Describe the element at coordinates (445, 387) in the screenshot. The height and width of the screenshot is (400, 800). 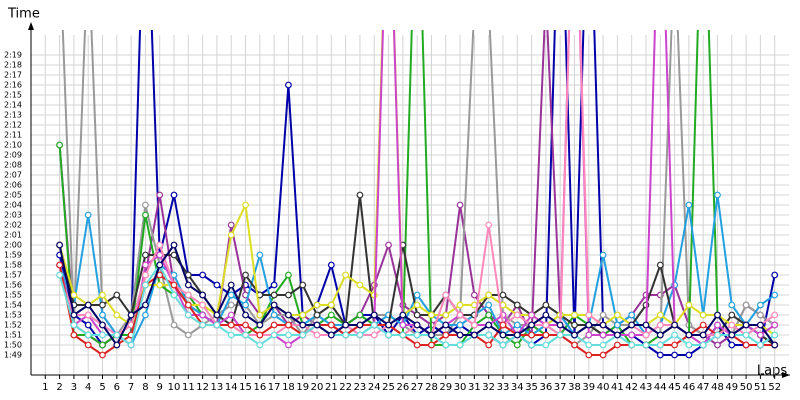
I see `x-tick-label: 29` at that location.